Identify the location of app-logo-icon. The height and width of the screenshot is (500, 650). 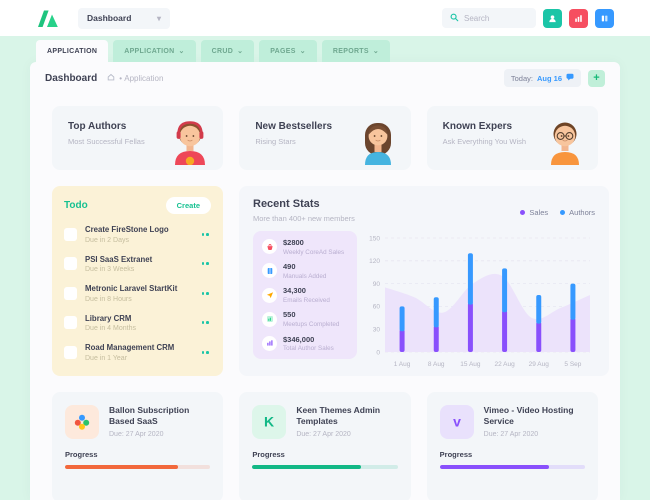
(48, 18).